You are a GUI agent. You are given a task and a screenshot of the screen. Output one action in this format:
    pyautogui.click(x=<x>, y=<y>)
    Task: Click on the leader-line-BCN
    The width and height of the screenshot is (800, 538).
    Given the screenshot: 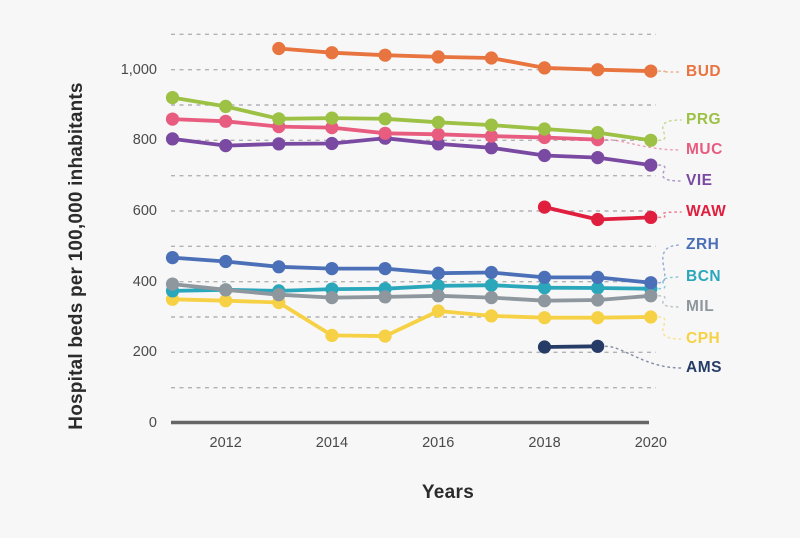 What is the action you would take?
    pyautogui.click(x=670, y=283)
    